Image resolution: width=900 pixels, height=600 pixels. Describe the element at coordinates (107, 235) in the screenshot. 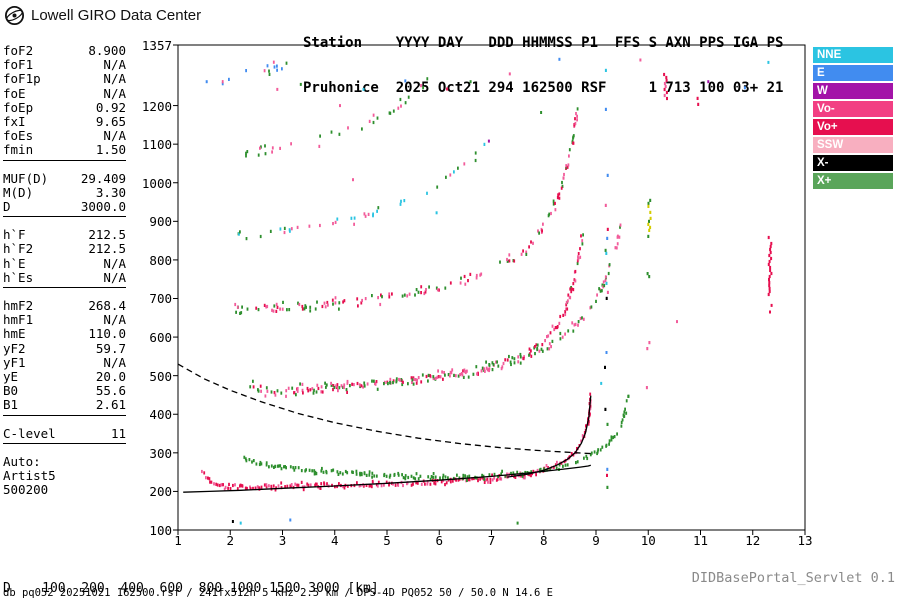

I see `parameter-value: 212.5` at that location.